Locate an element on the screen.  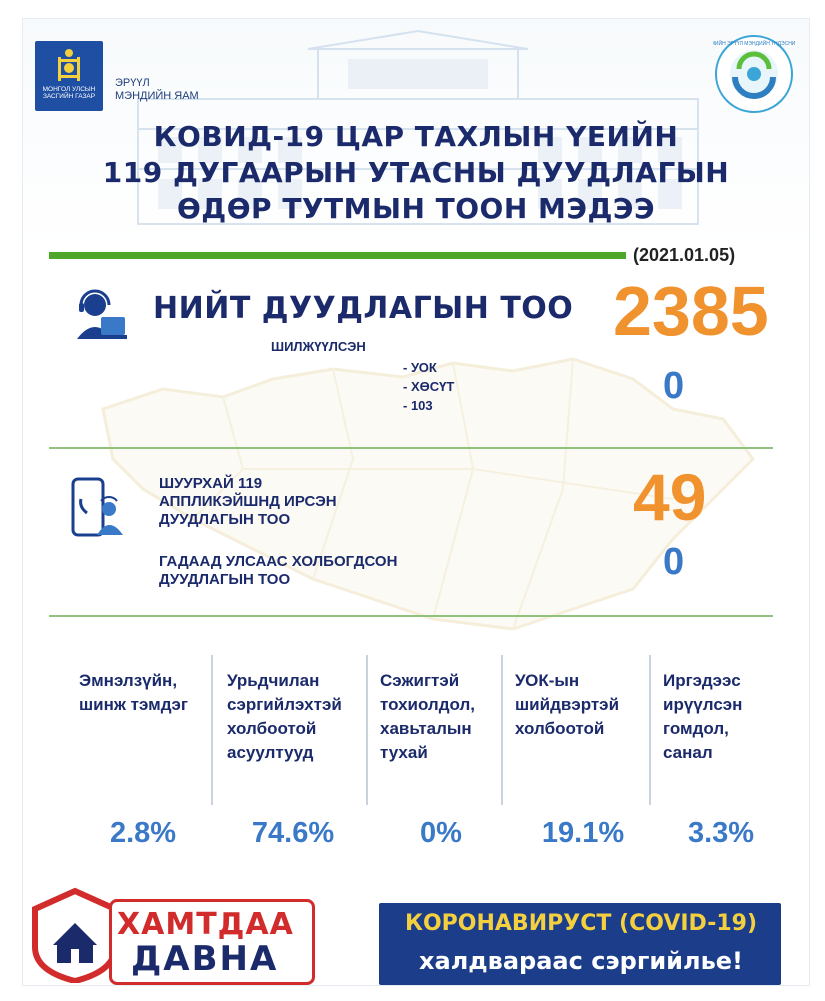
category-3-line-3: хавьталын is located at coordinates (426, 728).